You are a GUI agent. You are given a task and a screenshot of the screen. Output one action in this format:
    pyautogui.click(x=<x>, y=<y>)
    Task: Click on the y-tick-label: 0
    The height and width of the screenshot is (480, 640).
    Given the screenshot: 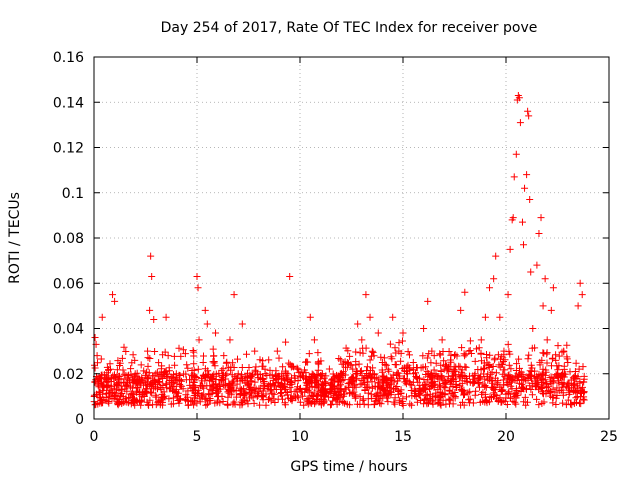 What is the action you would take?
    pyautogui.click(x=79, y=420)
    